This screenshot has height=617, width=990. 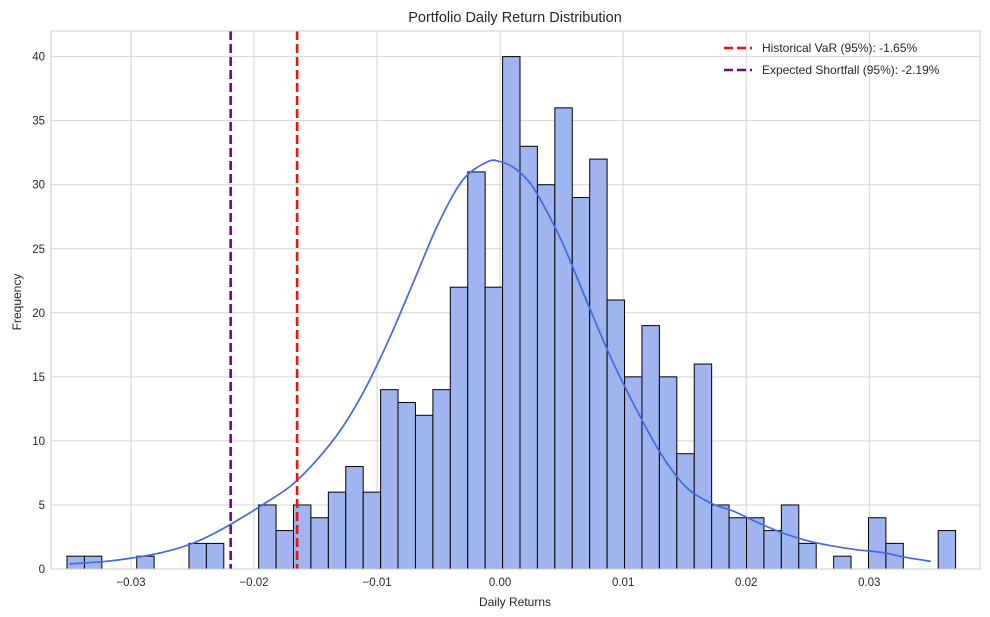 I want to click on x-tick-label: 0.03, so click(x=869, y=583).